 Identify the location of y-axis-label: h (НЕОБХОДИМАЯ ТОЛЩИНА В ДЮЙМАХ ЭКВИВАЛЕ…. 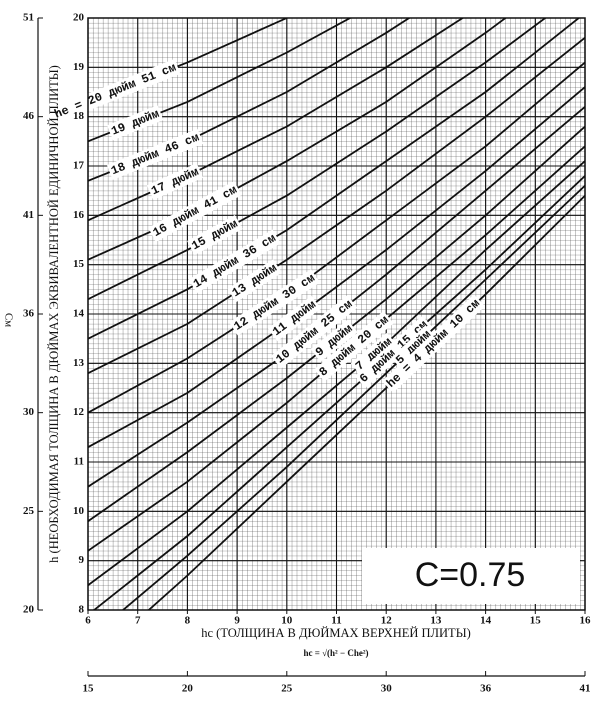
(54, 314).